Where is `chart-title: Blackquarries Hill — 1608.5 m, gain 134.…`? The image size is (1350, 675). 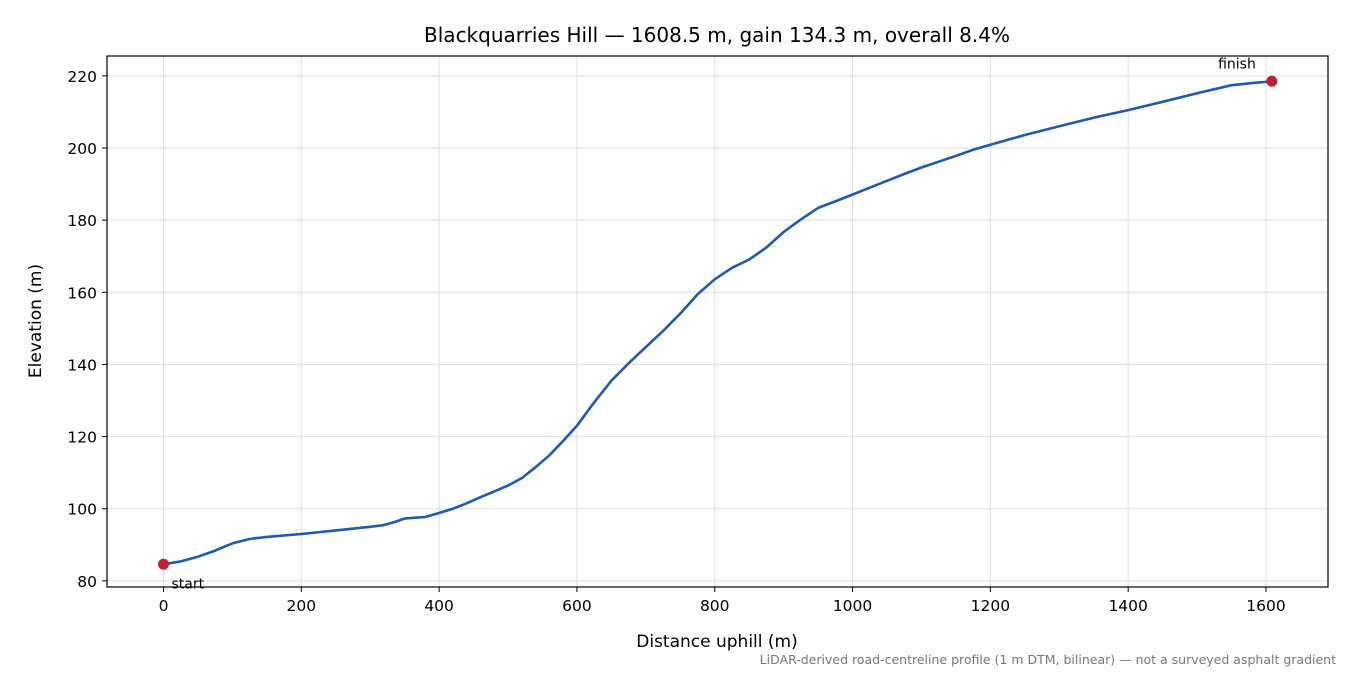 chart-title: Blackquarries Hill — 1608.5 m, gain 134.… is located at coordinates (717, 35).